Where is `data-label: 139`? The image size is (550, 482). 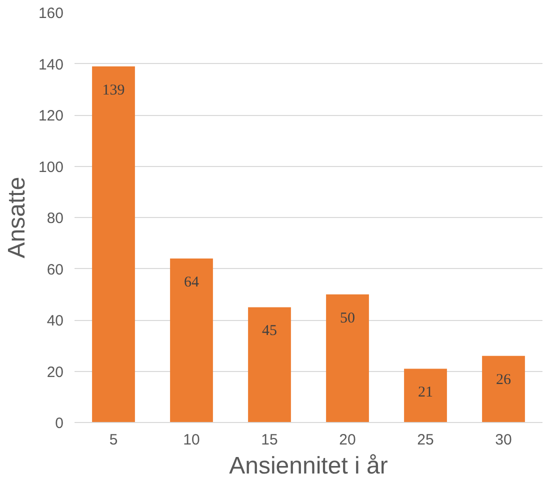 data-label: 139 is located at coordinates (113, 90).